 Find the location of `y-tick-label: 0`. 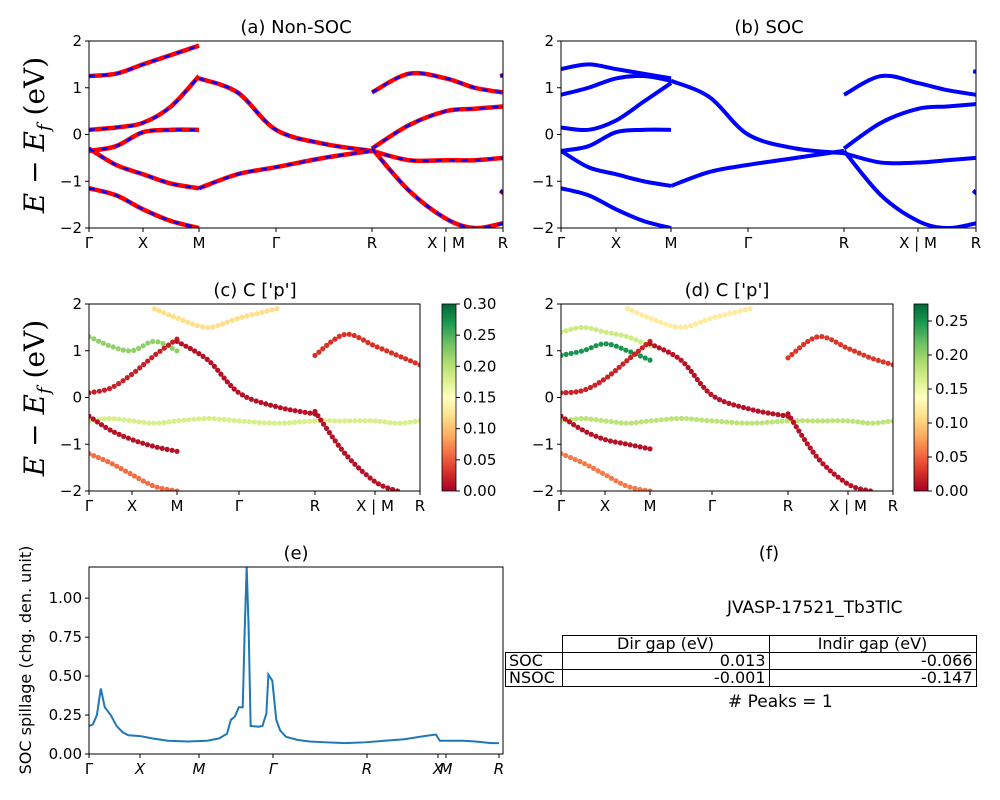

y-tick-label: 0 is located at coordinates (77, 398).